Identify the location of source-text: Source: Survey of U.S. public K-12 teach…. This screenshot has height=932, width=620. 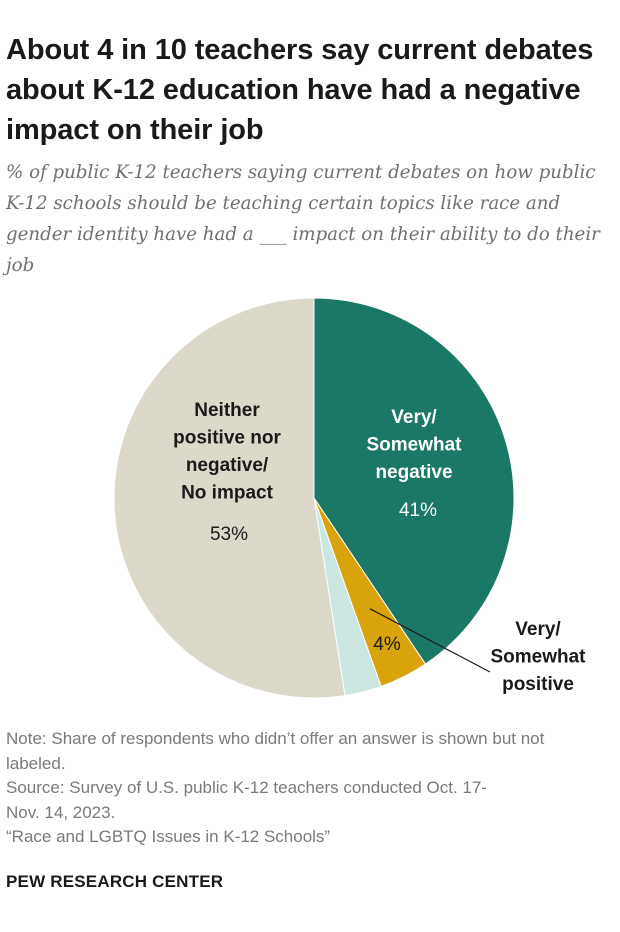
(246, 800).